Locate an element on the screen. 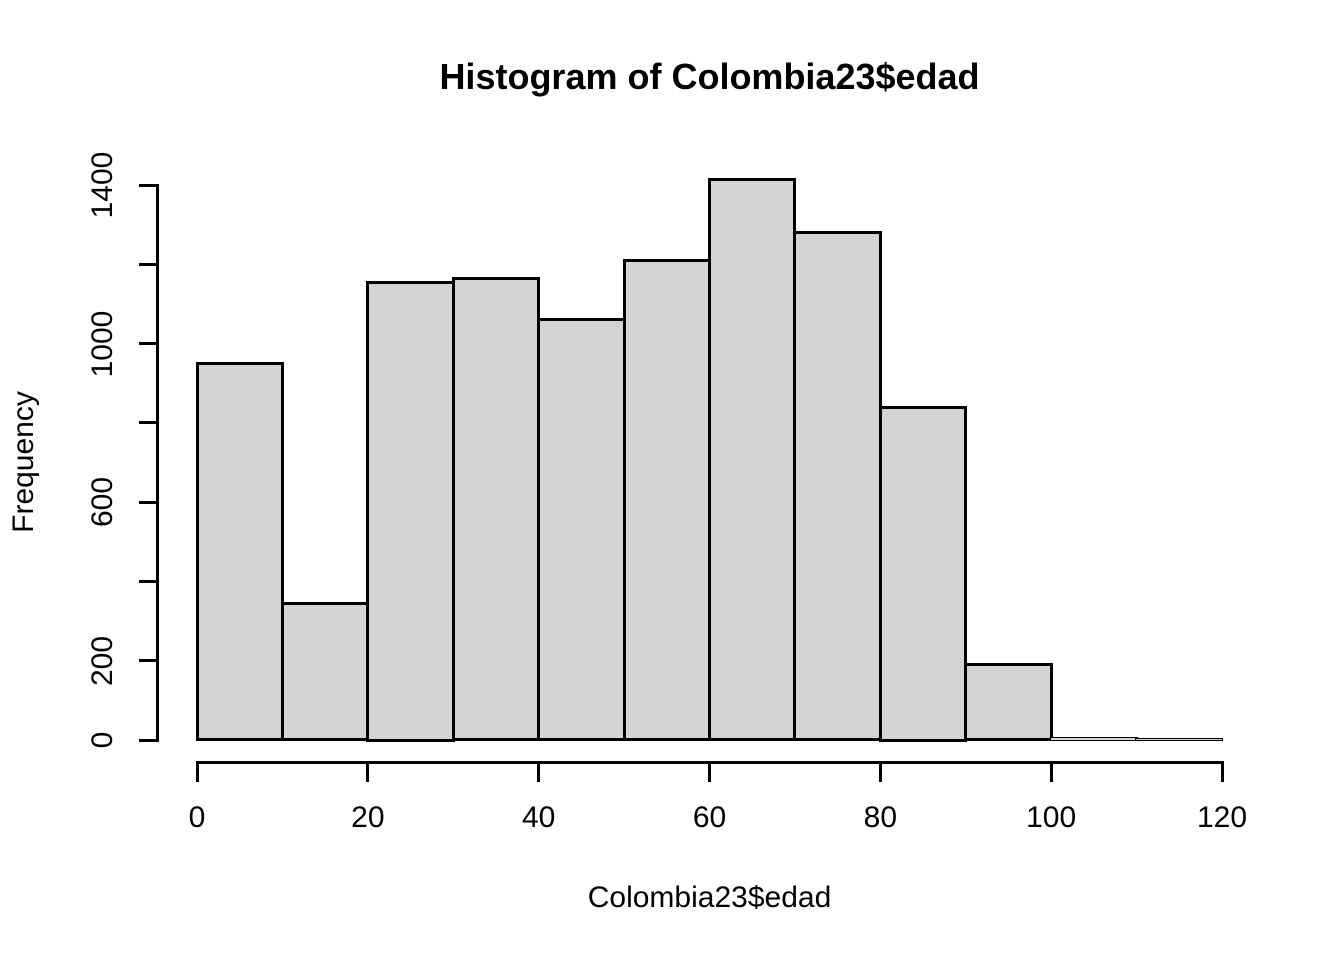 Image resolution: width=1344 pixels, height=960 pixels. x-axis-tick-label: 60 is located at coordinates (709, 817).